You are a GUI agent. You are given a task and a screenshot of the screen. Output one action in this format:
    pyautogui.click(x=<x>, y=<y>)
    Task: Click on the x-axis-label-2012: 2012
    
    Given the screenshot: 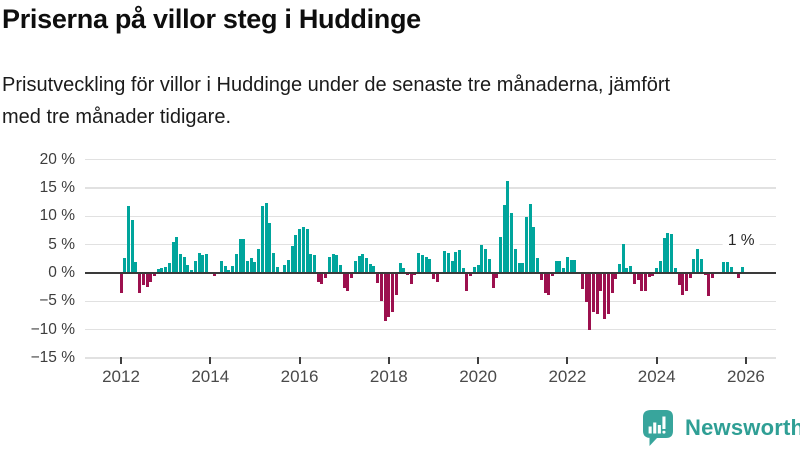 What is the action you would take?
    pyautogui.click(x=121, y=376)
    